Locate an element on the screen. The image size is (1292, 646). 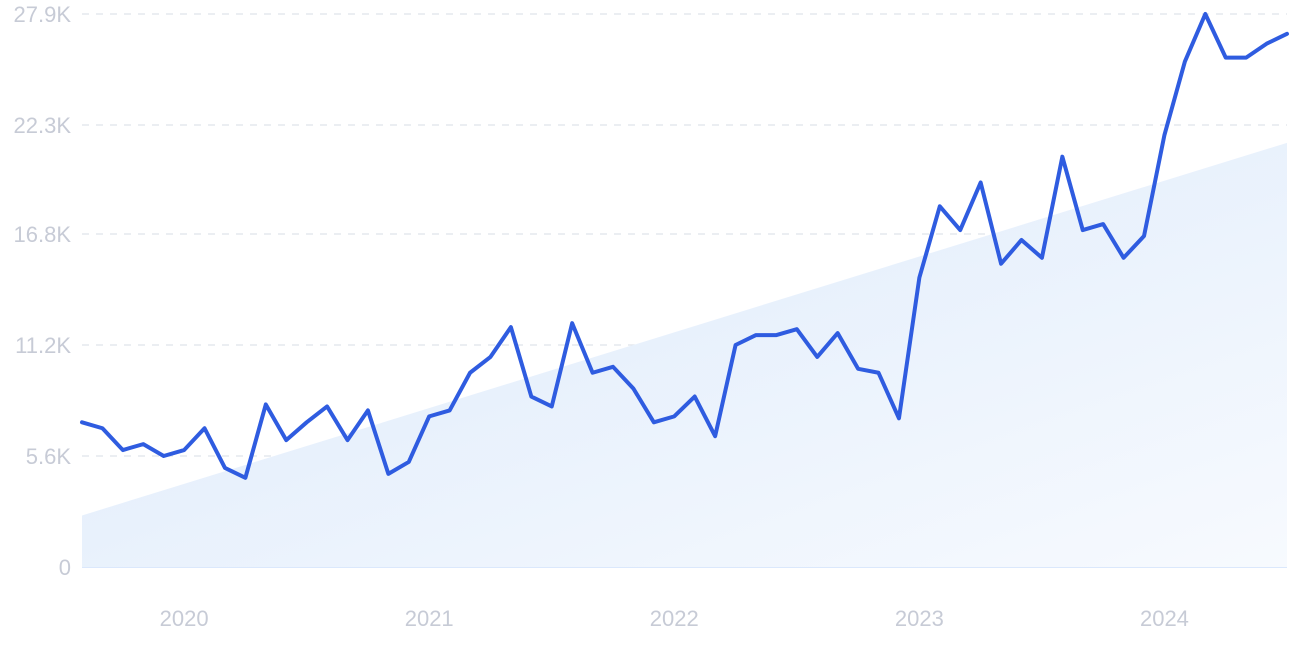
y-tick-label: 5.6K is located at coordinates (49, 456).